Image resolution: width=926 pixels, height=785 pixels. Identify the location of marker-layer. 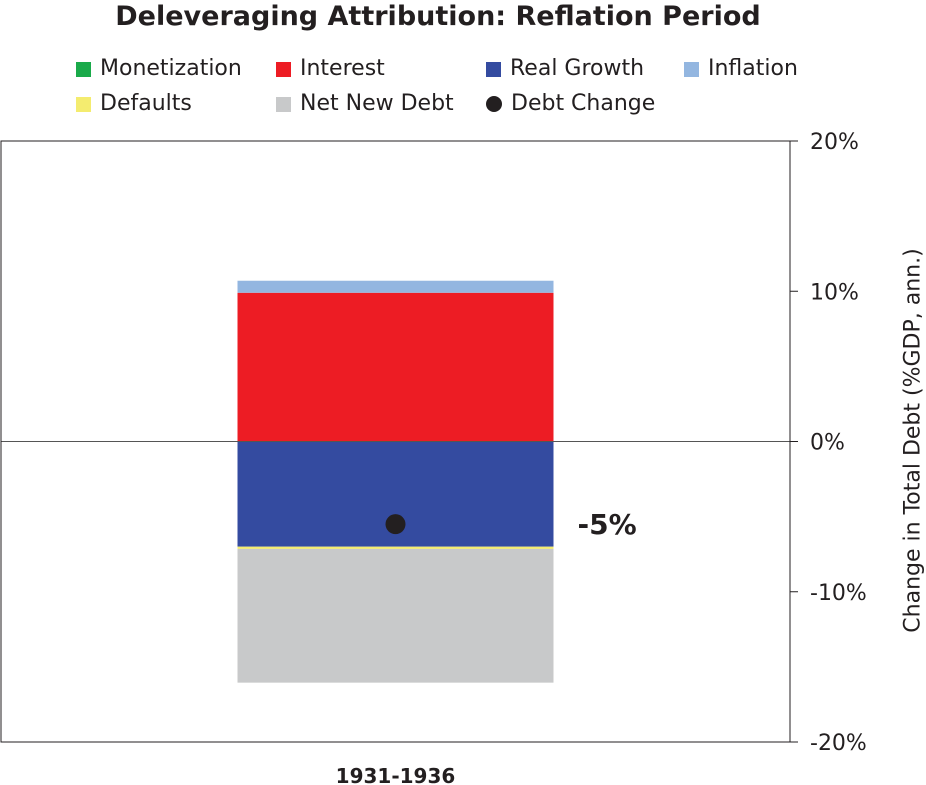
(395, 524).